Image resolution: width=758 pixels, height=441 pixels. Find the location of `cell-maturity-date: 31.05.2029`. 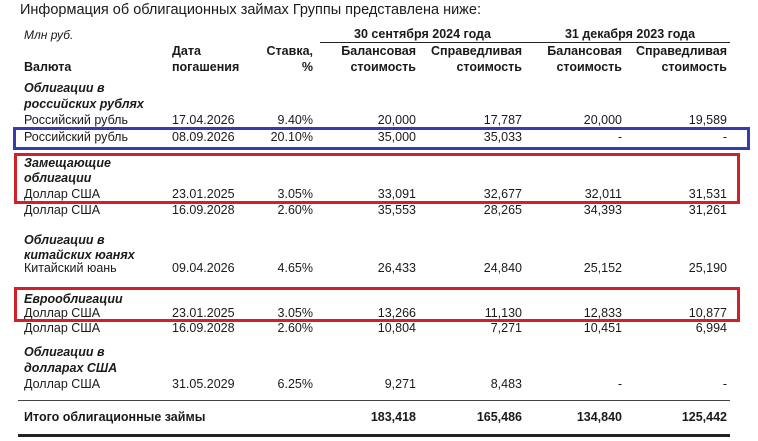

cell-maturity-date: 31.05.2029 is located at coordinates (203, 384).